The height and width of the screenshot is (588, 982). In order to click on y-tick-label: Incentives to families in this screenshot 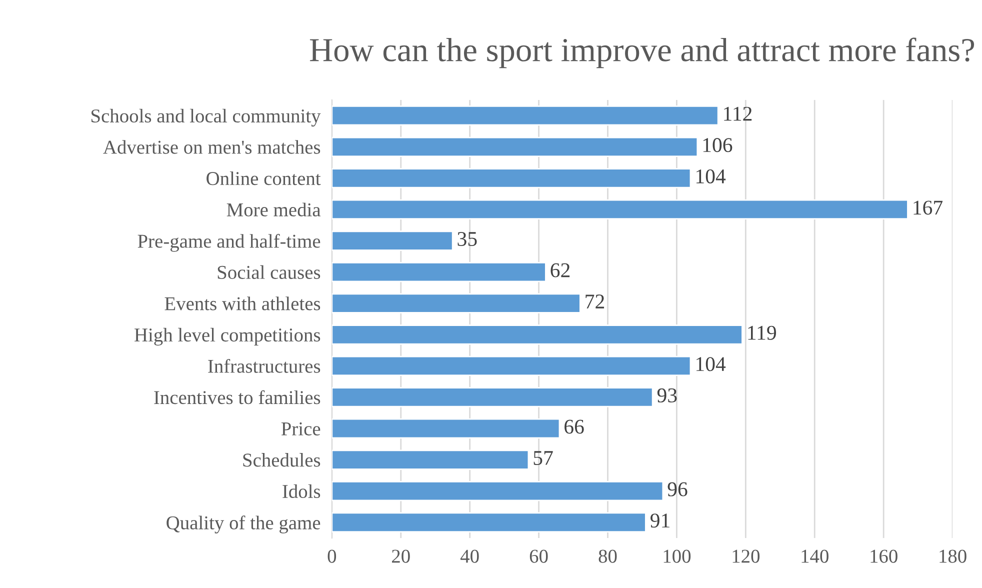, I will do `click(237, 397)`.